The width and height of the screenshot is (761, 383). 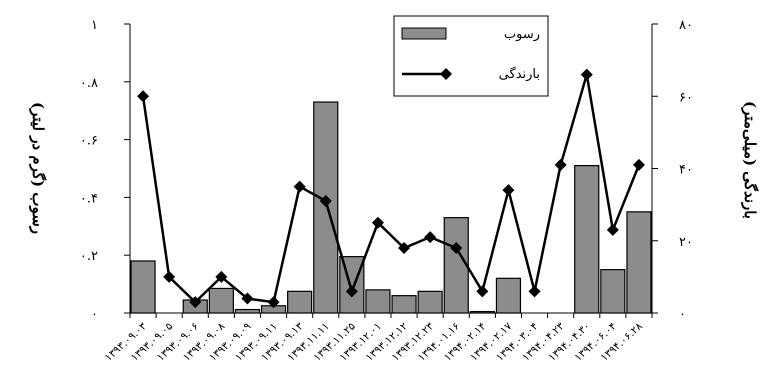 What do you see at coordinates (471, 56) in the screenshot?
I see `legend: رسوب بارندگی` at bounding box center [471, 56].